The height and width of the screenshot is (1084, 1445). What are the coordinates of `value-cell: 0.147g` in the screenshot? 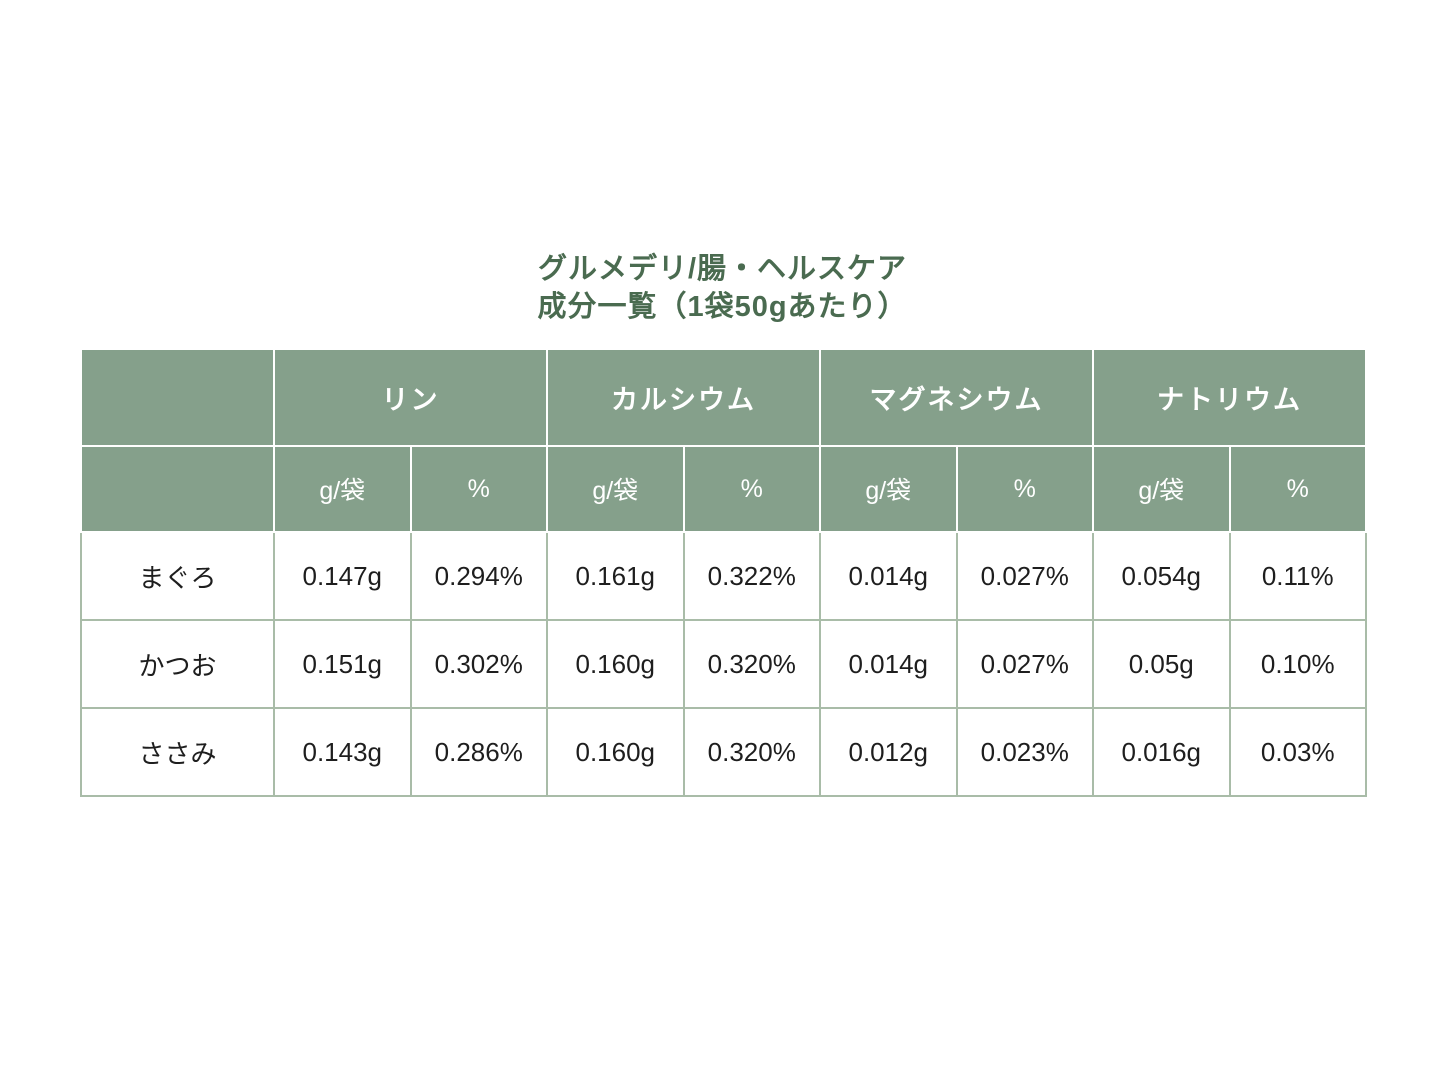 It's located at (342, 576).